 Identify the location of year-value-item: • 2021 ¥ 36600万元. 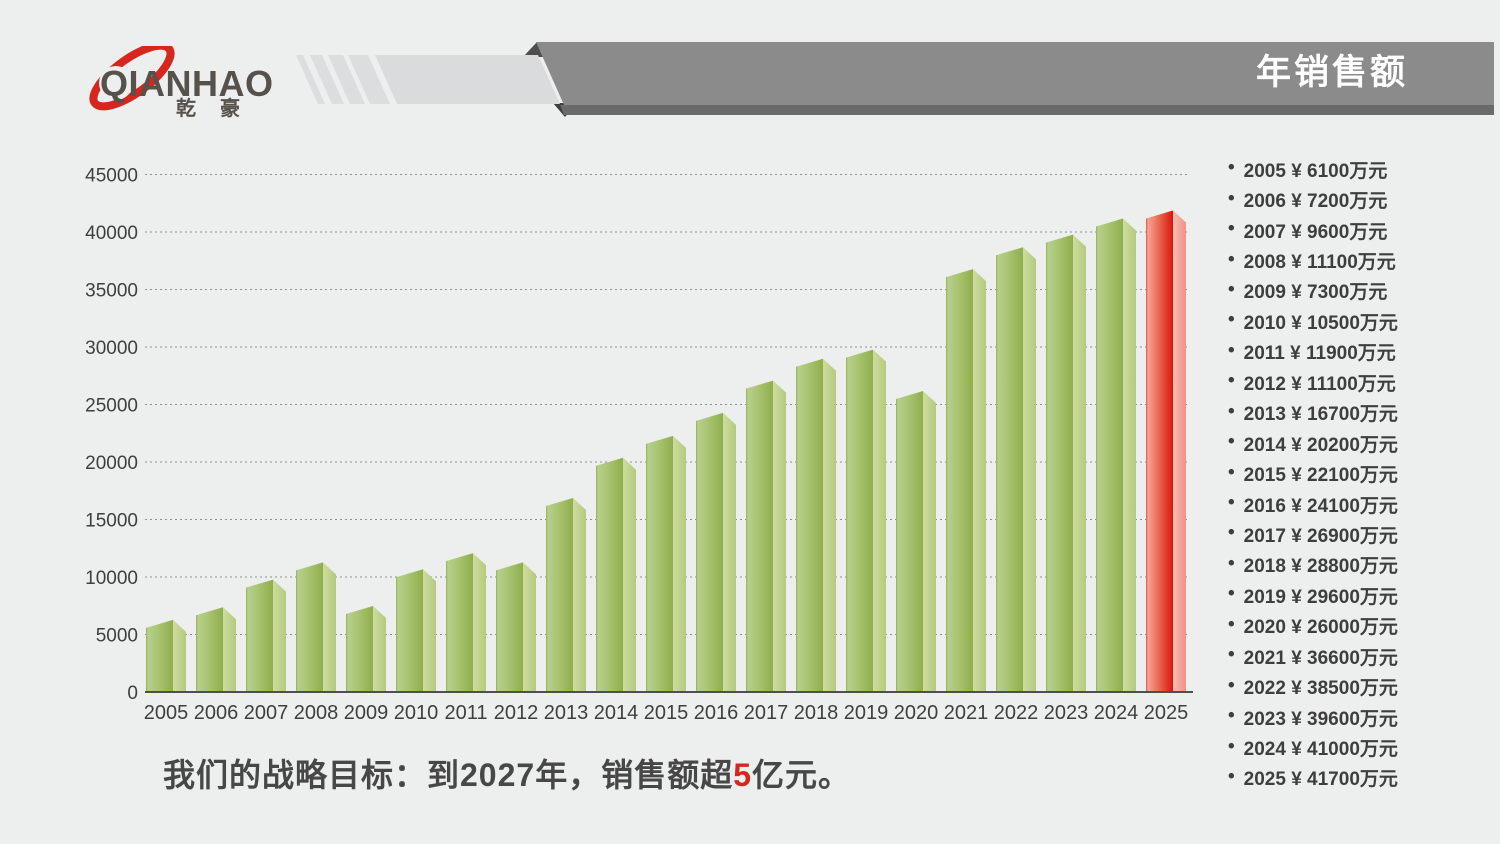
(1363, 656).